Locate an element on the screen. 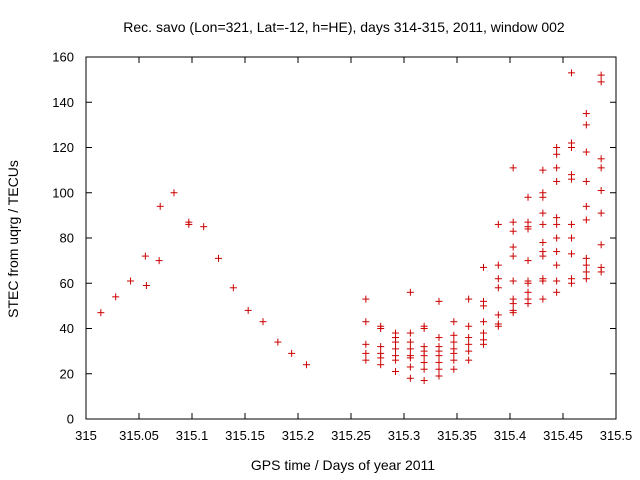 Image resolution: width=640 pixels, height=480 pixels. y-tick-label: 0 is located at coordinates (70, 419).